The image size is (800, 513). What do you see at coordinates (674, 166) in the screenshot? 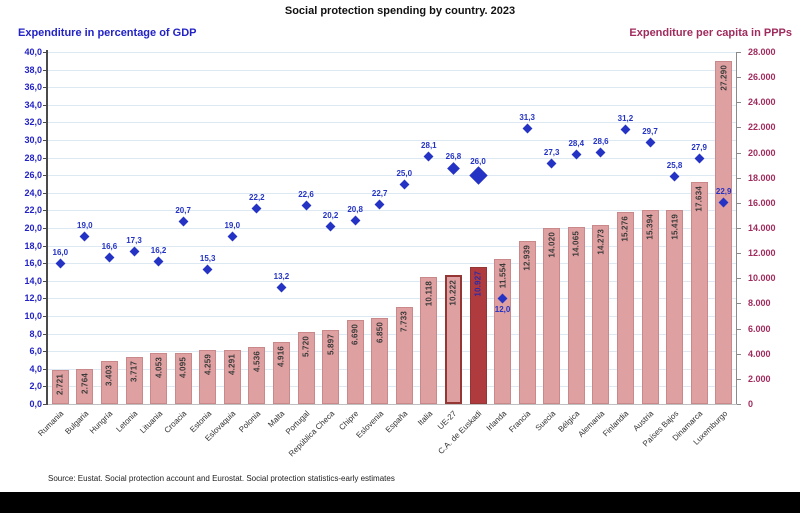
I see `gdp-point-label: 25,8` at bounding box center [674, 166].